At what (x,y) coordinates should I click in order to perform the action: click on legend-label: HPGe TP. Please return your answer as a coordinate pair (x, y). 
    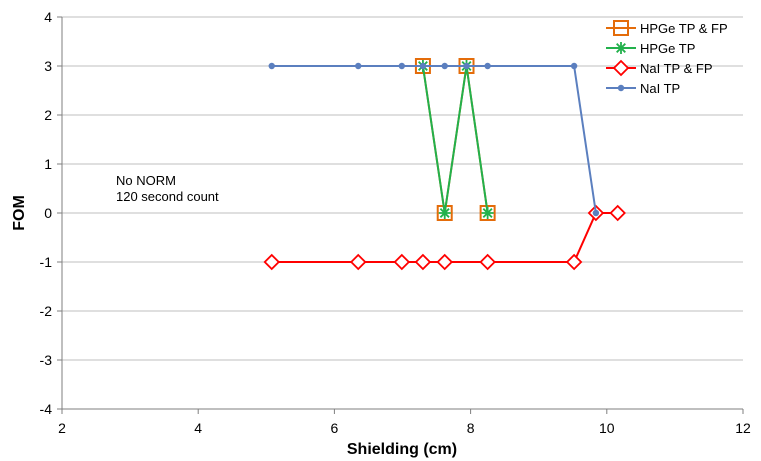
    Looking at the image, I should click on (667, 48).